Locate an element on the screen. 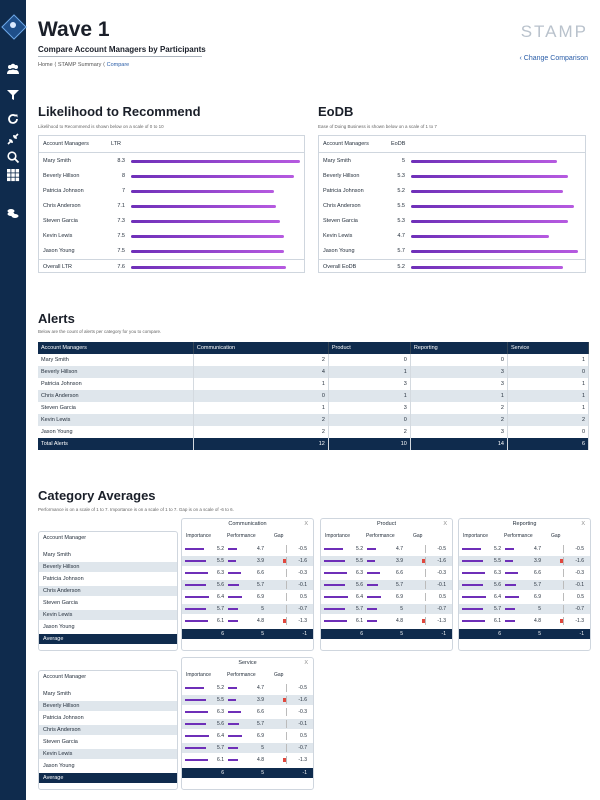 The width and height of the screenshot is (600, 800). eodb-row: Mary Smith 5 is located at coordinates (452, 161).